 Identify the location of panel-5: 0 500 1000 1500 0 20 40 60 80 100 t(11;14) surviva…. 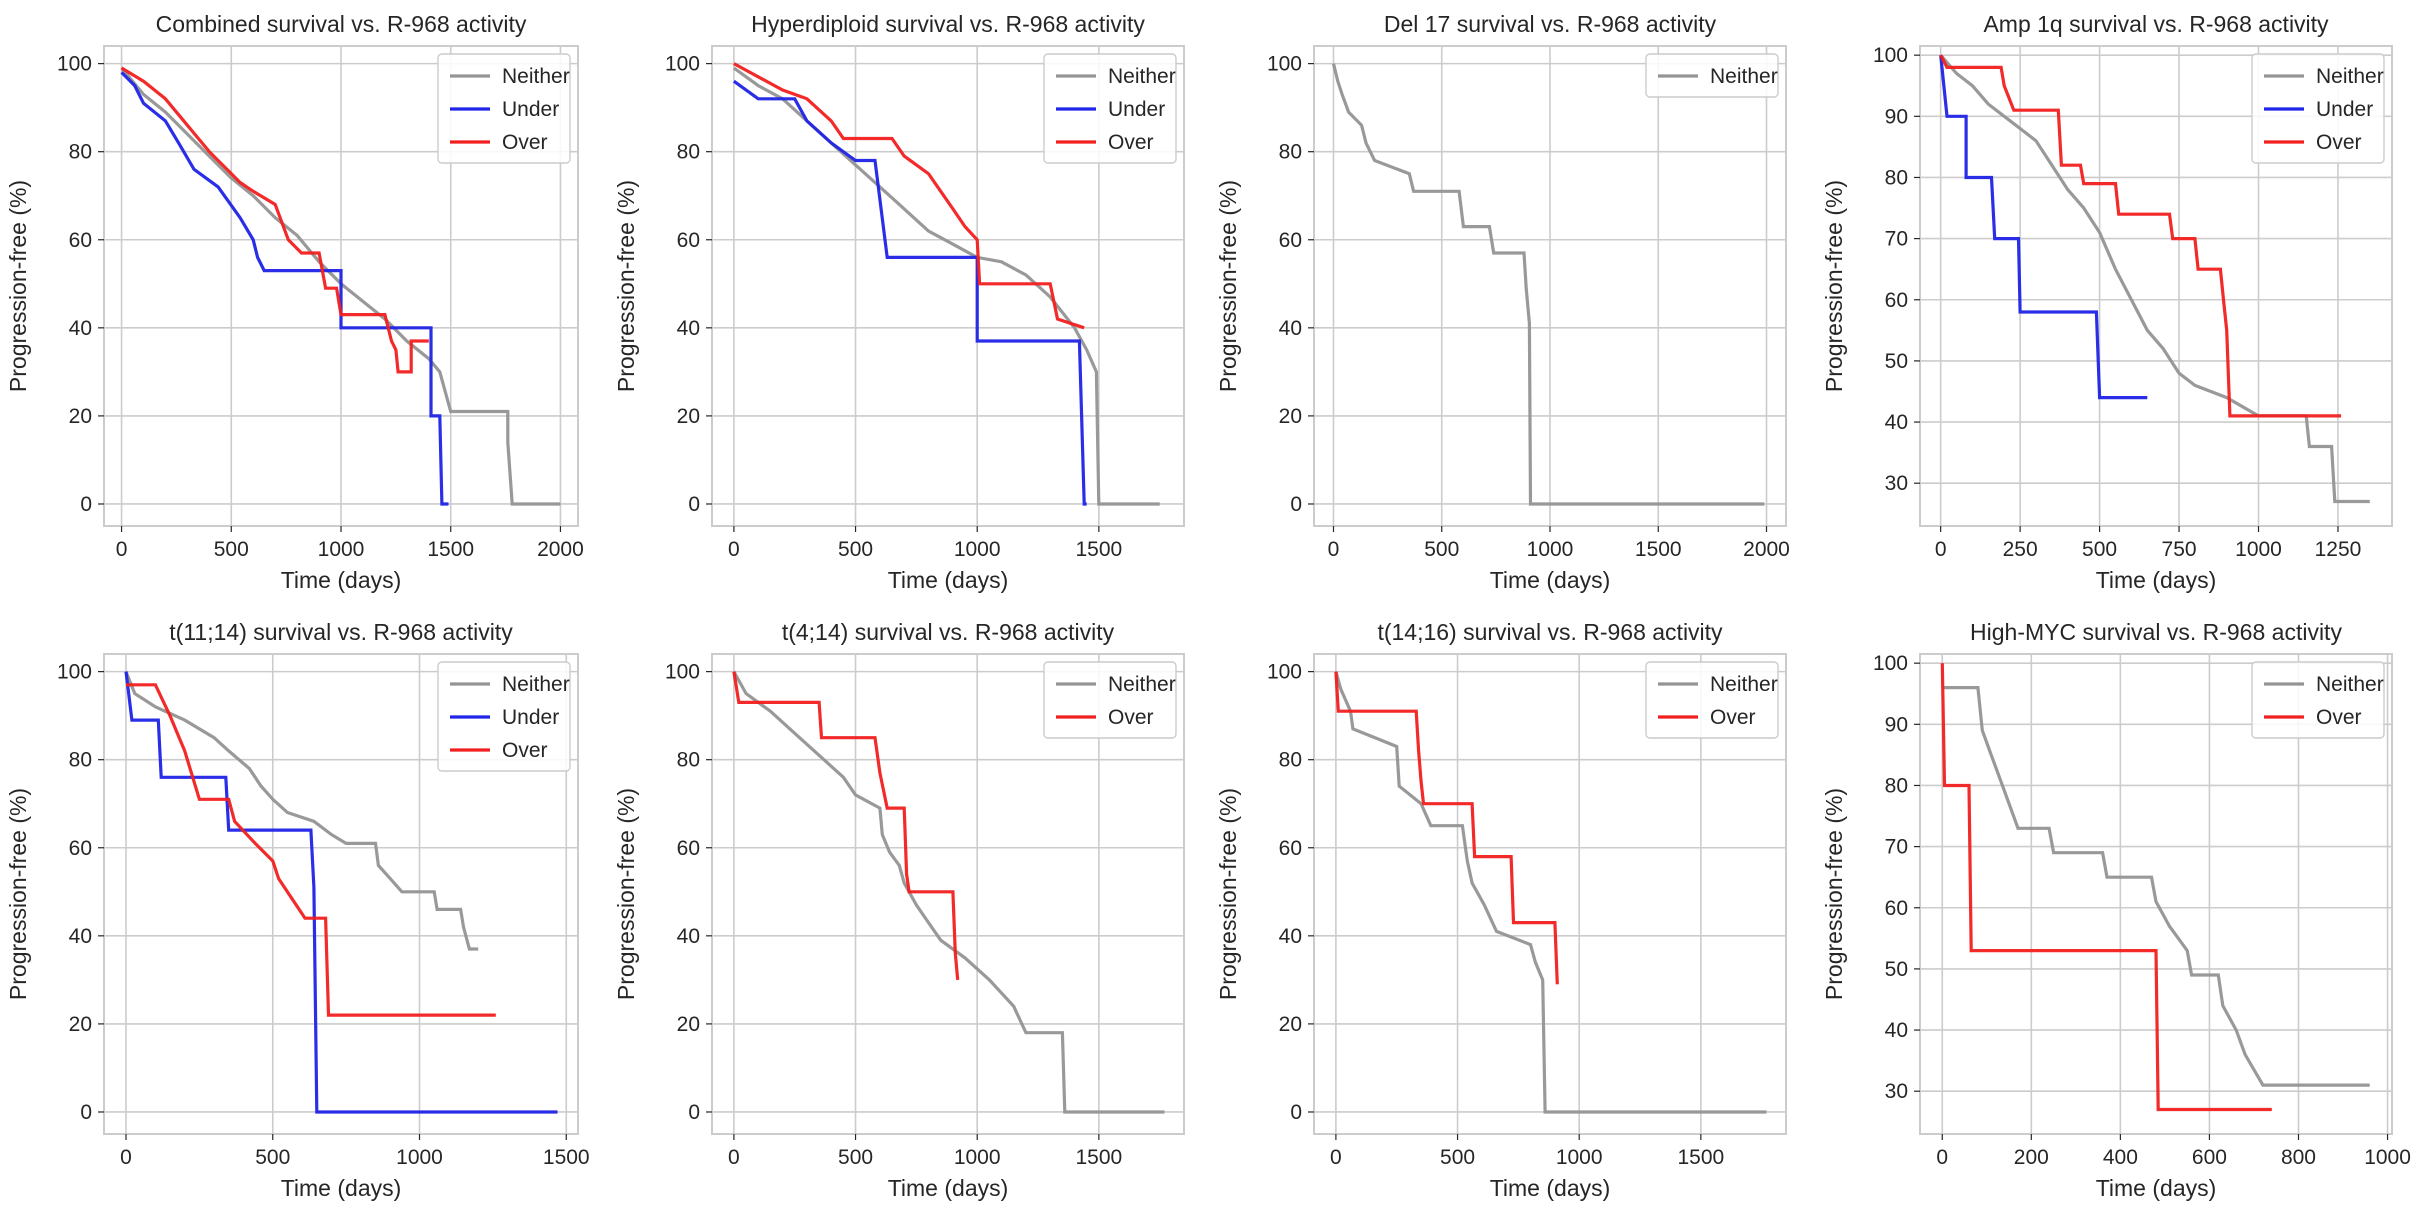
(297, 910).